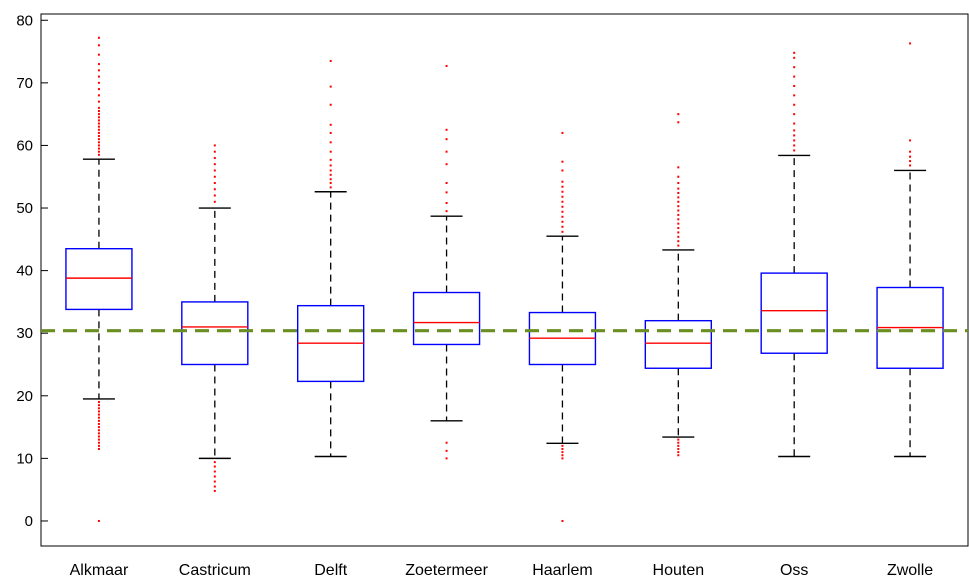 The image size is (969, 581). What do you see at coordinates (24, 458) in the screenshot?
I see `y-tick-label: 10` at bounding box center [24, 458].